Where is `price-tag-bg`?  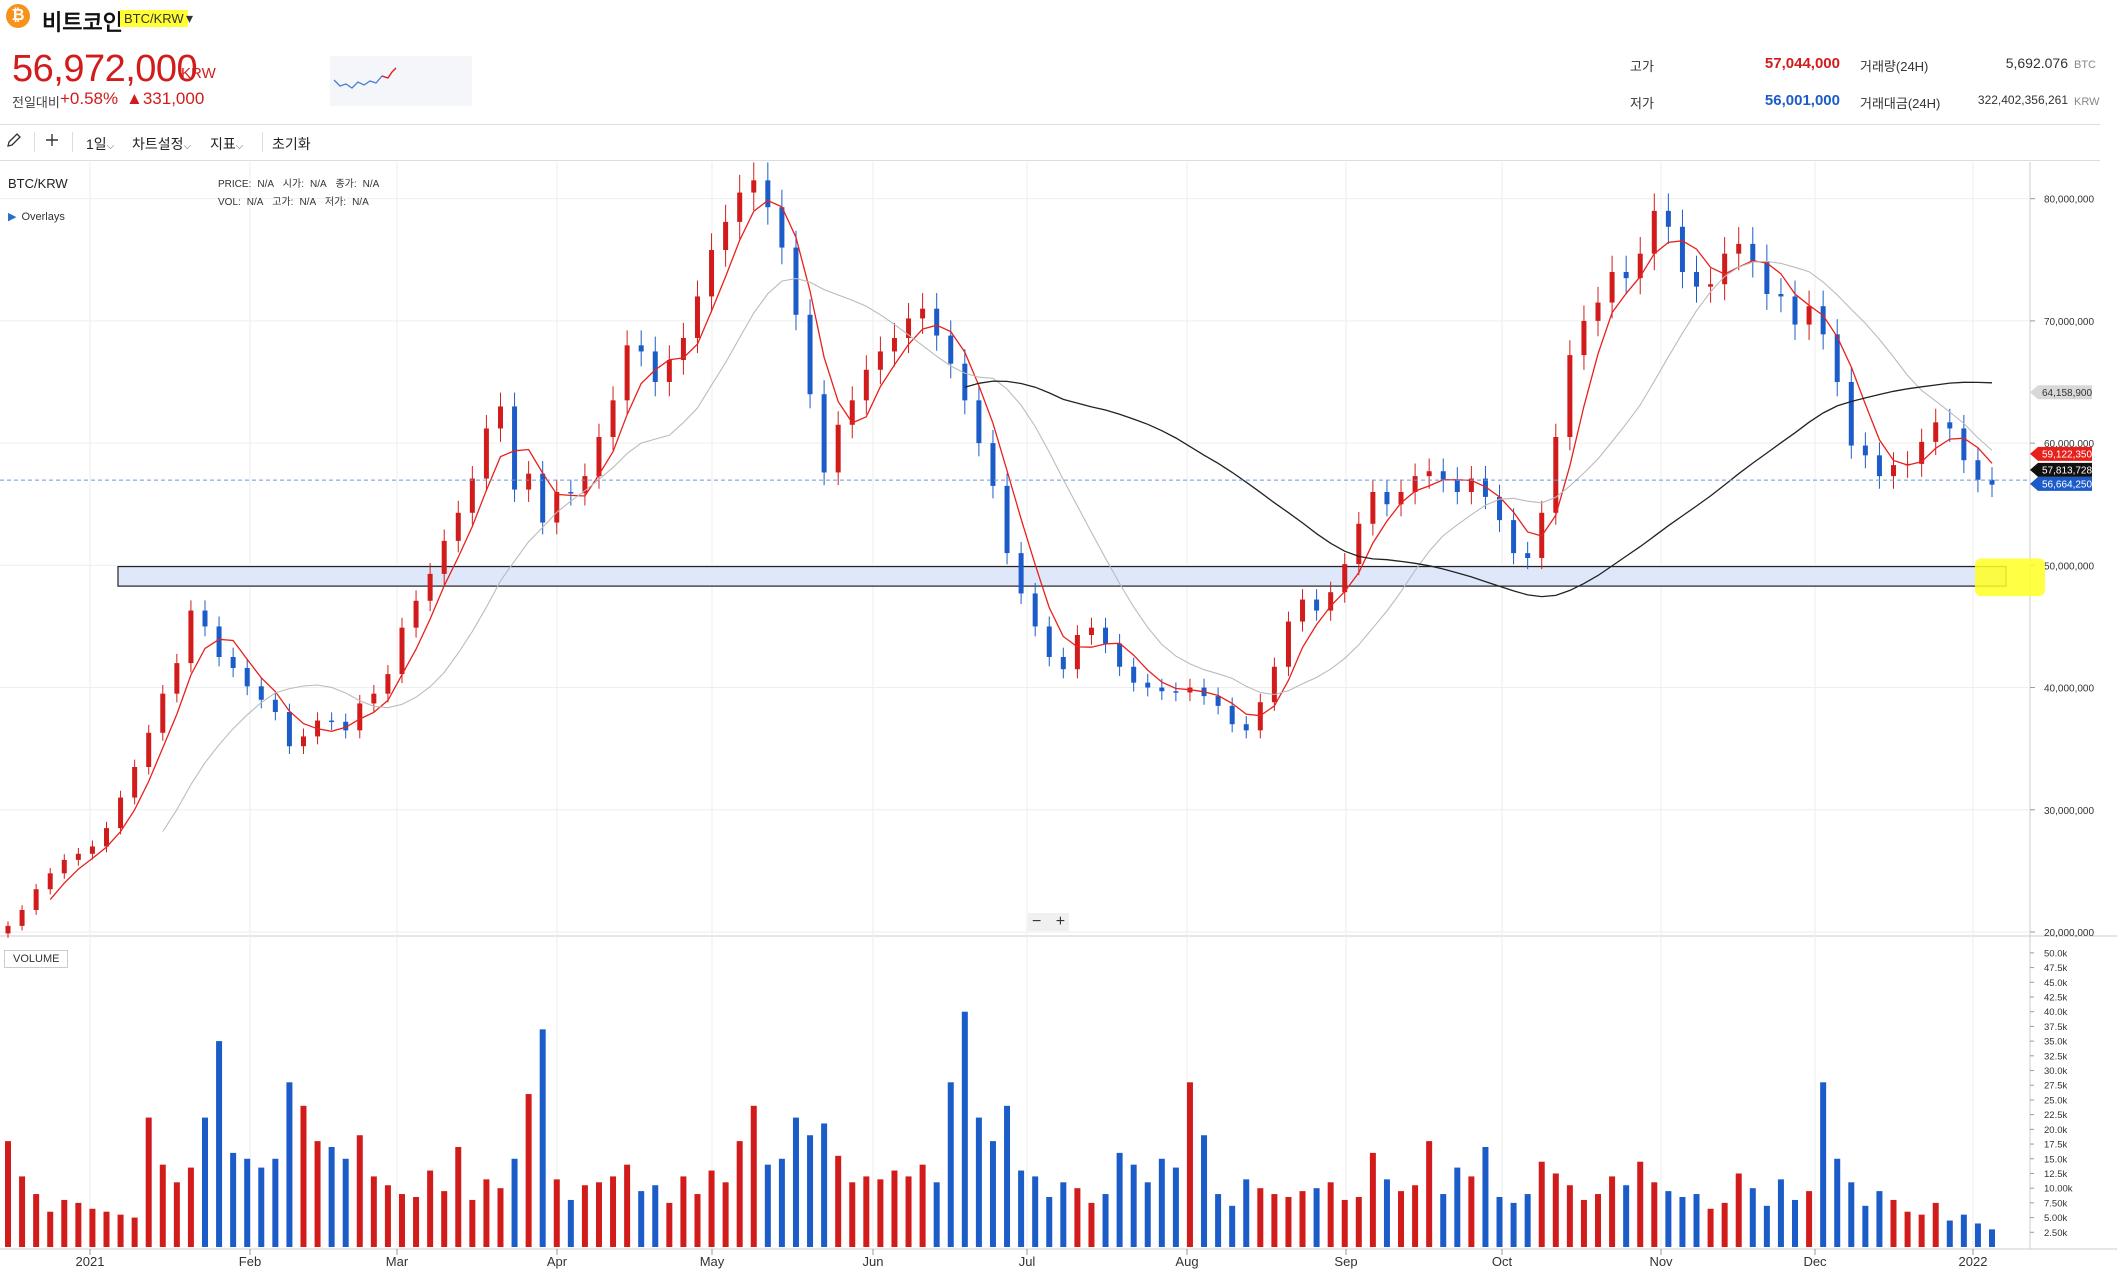
price-tag-bg is located at coordinates (2061, 469).